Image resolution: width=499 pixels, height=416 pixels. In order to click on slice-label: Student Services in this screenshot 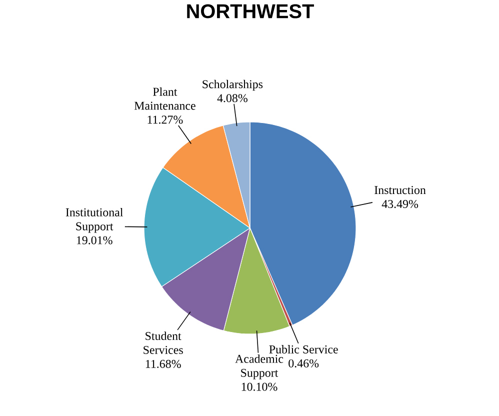, I will do `click(163, 343)`.